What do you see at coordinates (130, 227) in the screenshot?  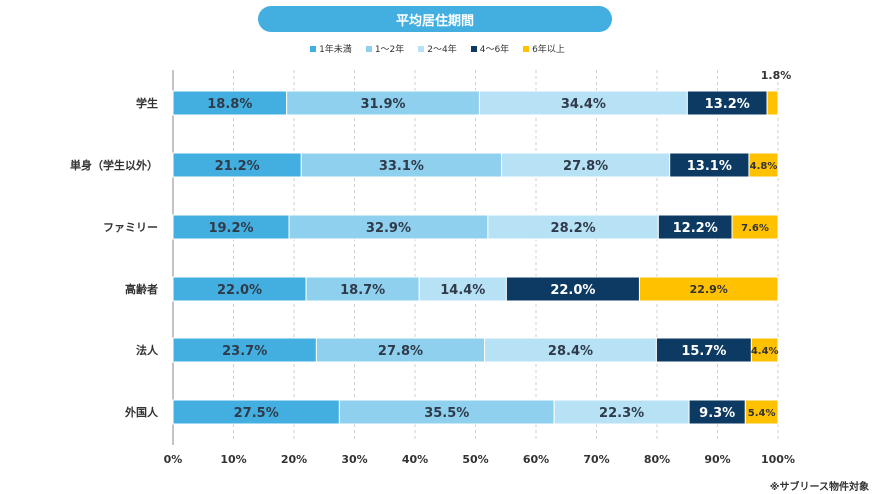 I see `category-label: ファミリー` at bounding box center [130, 227].